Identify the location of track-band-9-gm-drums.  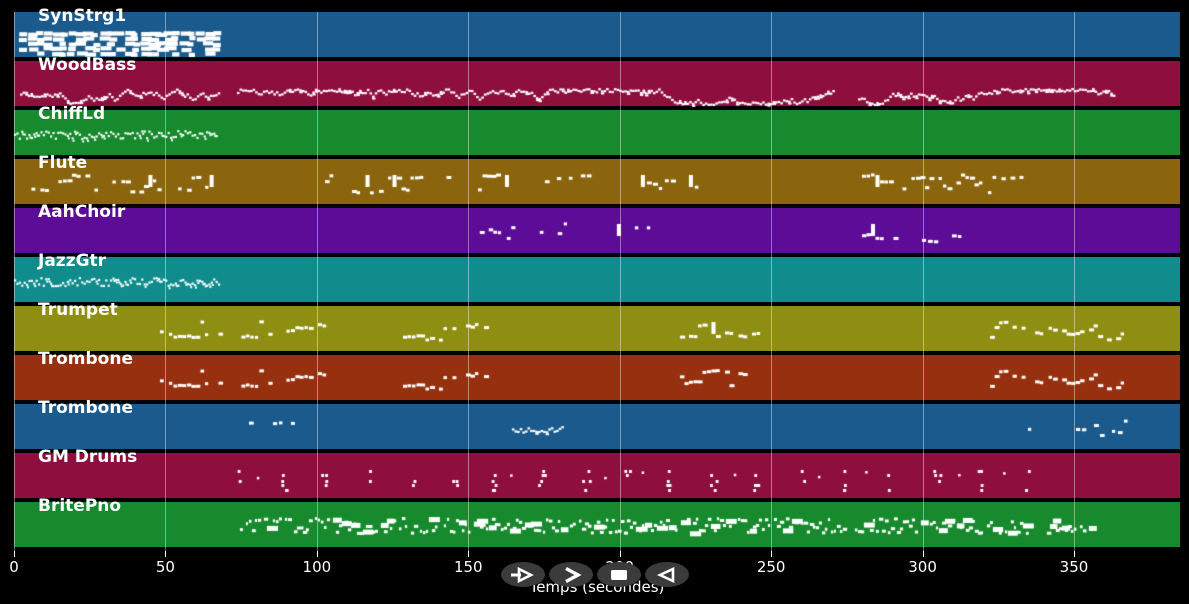
(597, 475).